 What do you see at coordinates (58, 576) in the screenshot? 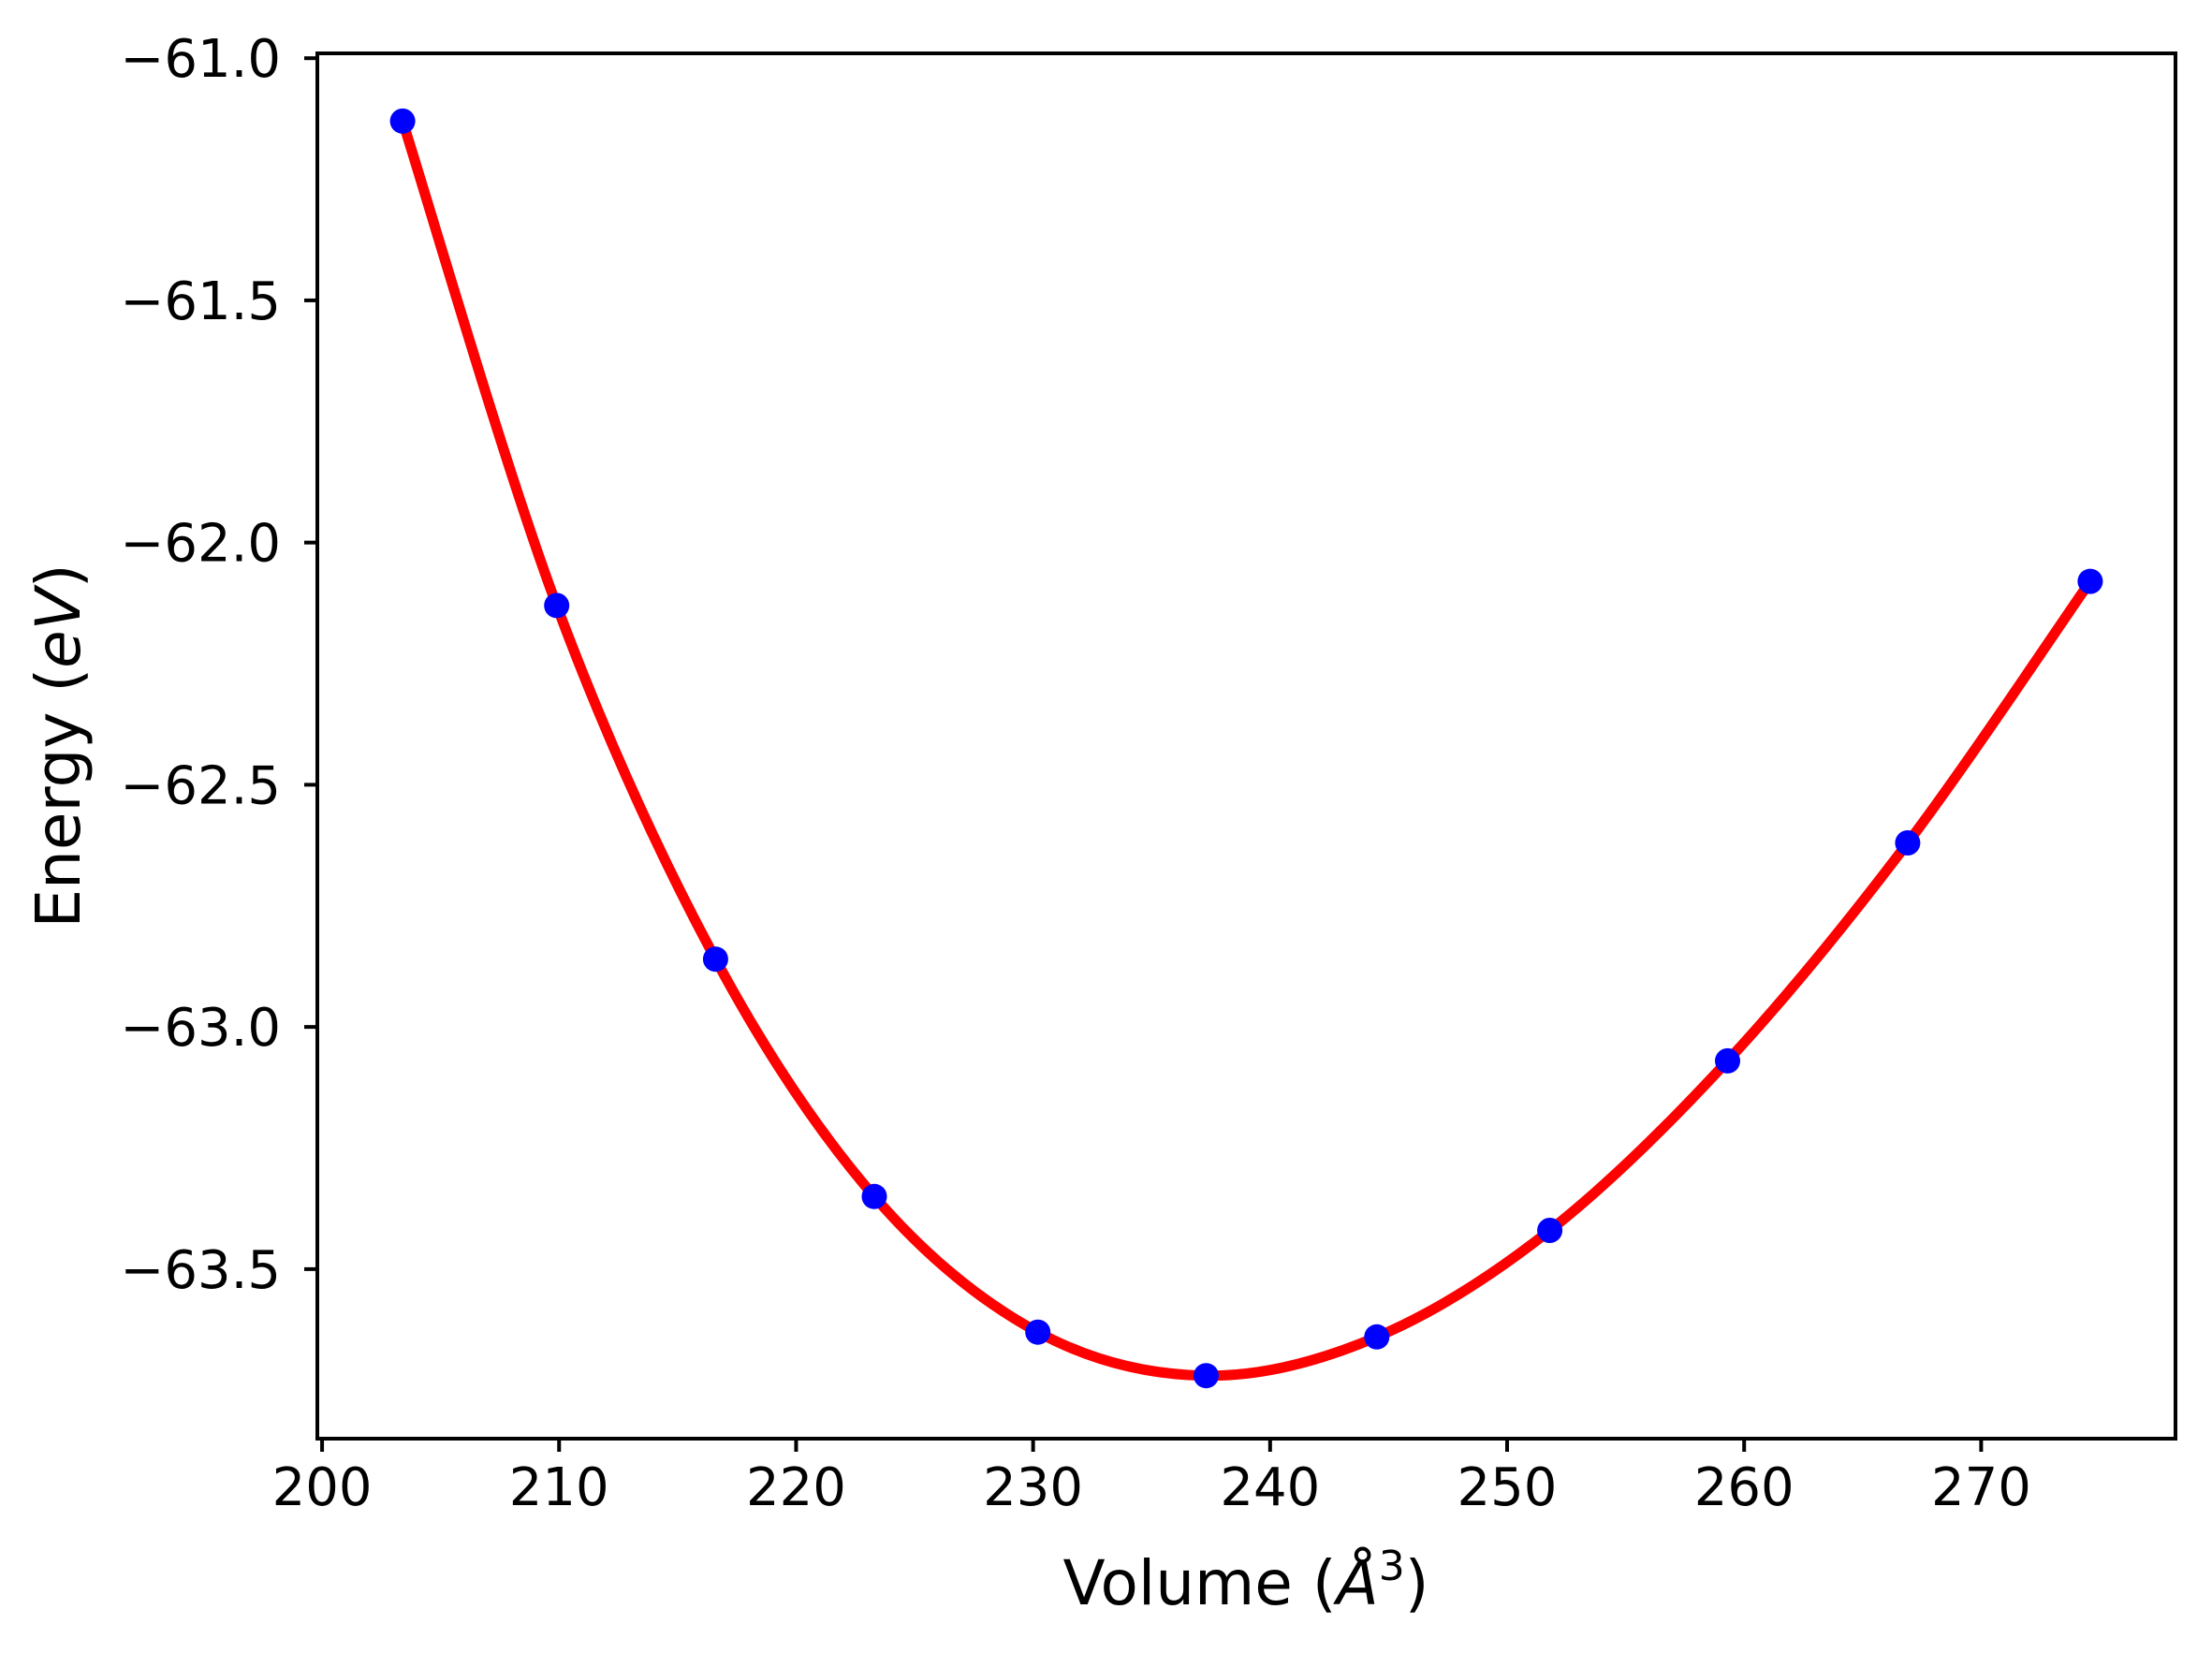
I see `y-axis-title-suffix: )` at bounding box center [58, 576].